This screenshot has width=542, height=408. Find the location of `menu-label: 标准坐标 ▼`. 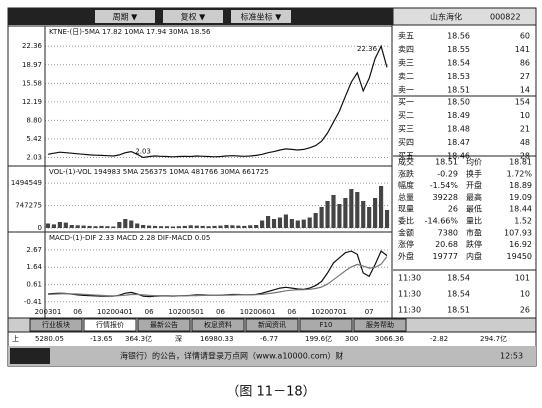

menu-label: 标准坐标 ▼ is located at coordinates (262, 17).